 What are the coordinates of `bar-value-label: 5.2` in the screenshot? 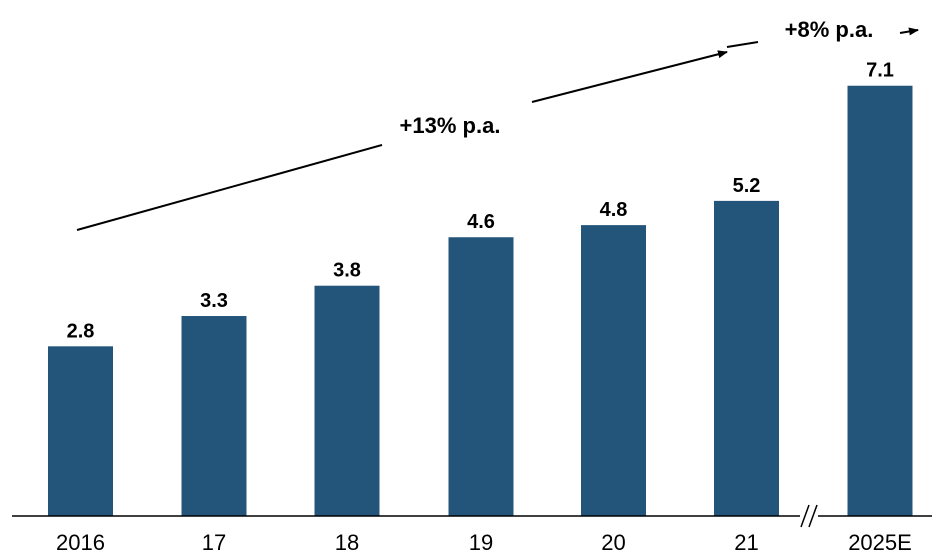 It's located at (747, 186).